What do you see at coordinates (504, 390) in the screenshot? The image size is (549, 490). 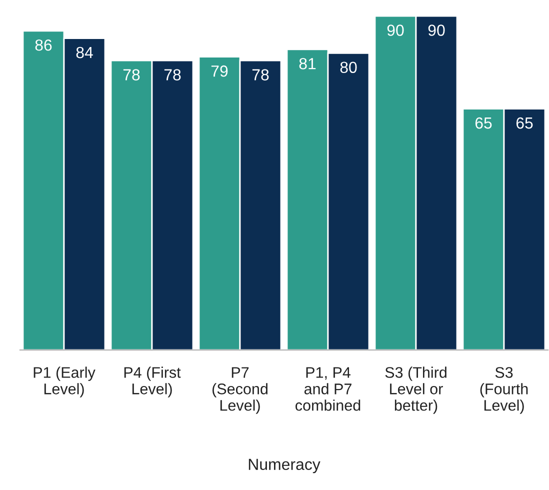 I see `x-tick-label: S3 (Fourth Level)` at bounding box center [504, 390].